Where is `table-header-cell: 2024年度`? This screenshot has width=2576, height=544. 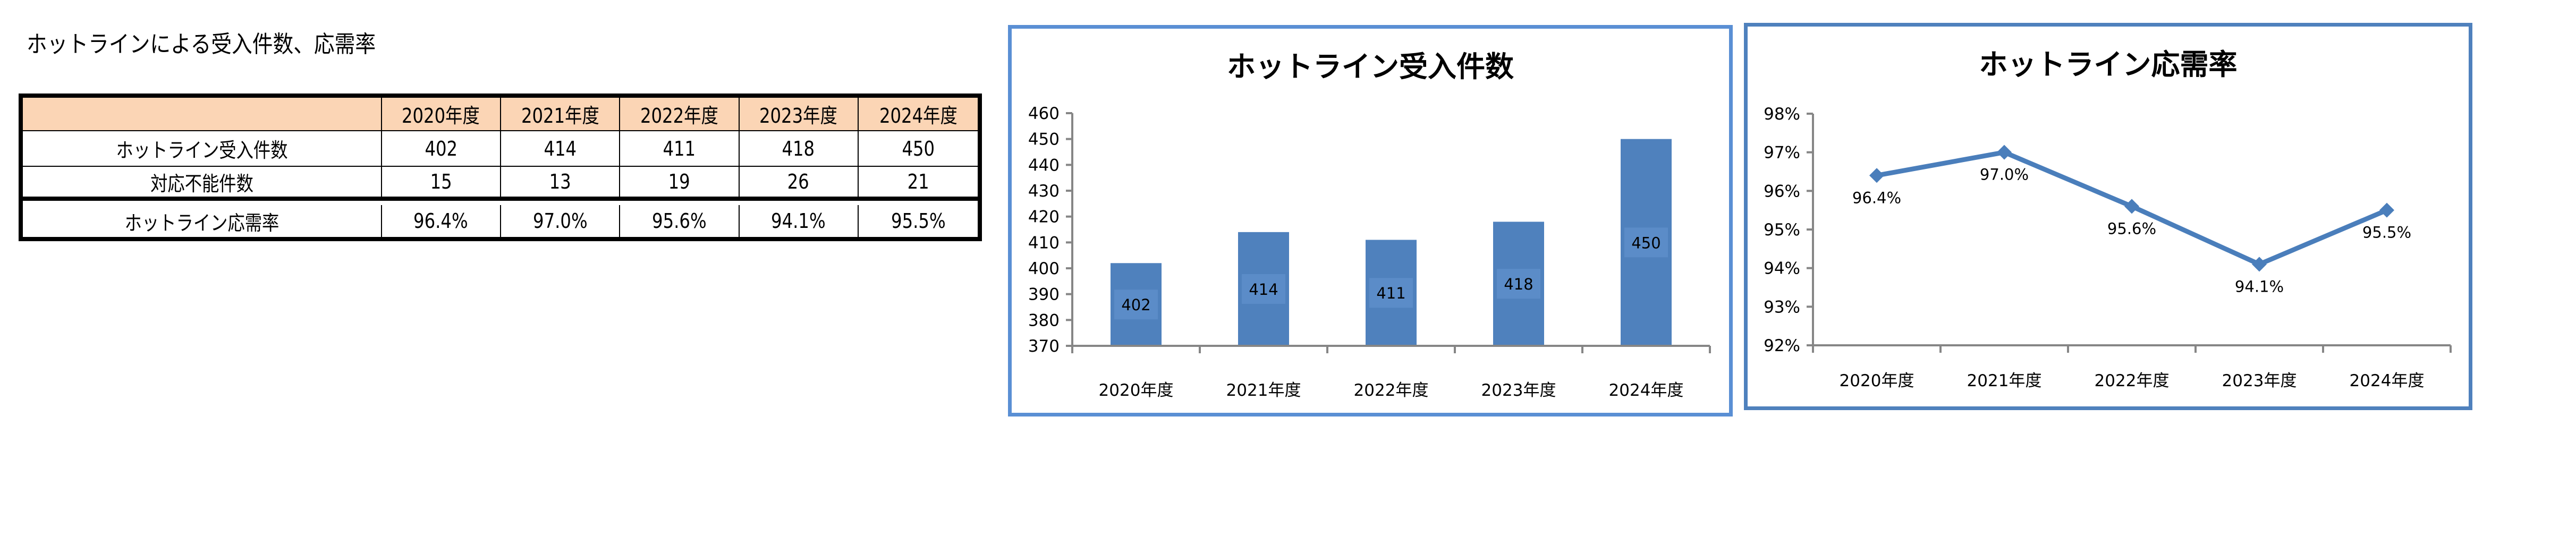
table-header-cell: 2024年度 is located at coordinates (918, 116).